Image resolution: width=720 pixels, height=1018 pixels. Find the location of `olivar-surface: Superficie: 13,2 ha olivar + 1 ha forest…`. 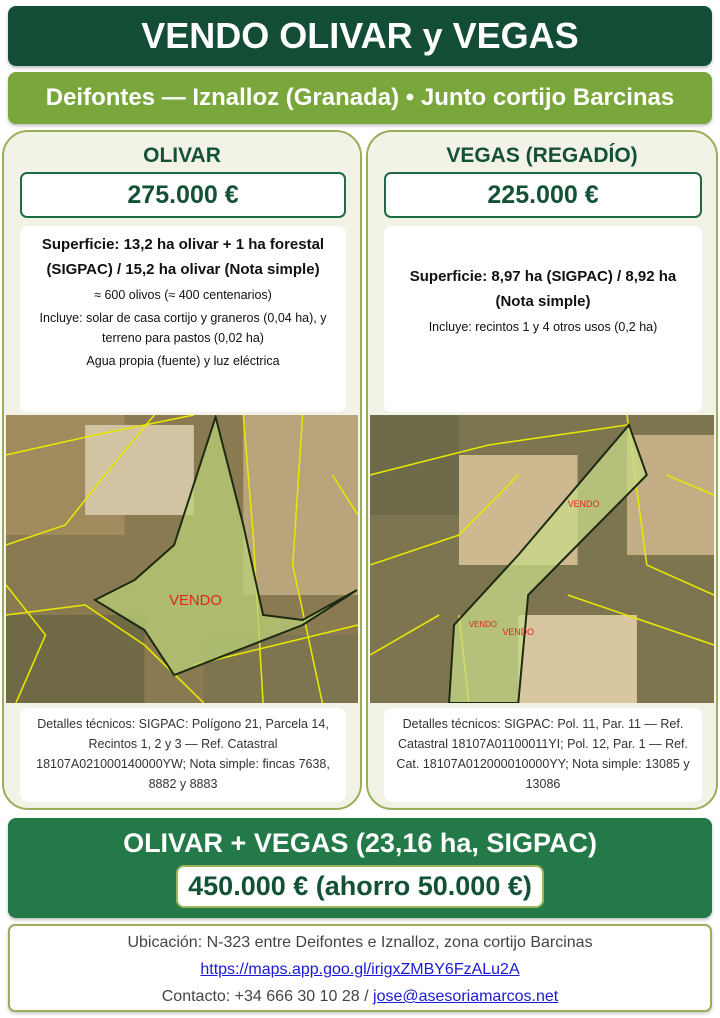

olivar-surface: Superficie: 13,2 ha olivar + 1 ha forest… is located at coordinates (183, 257).